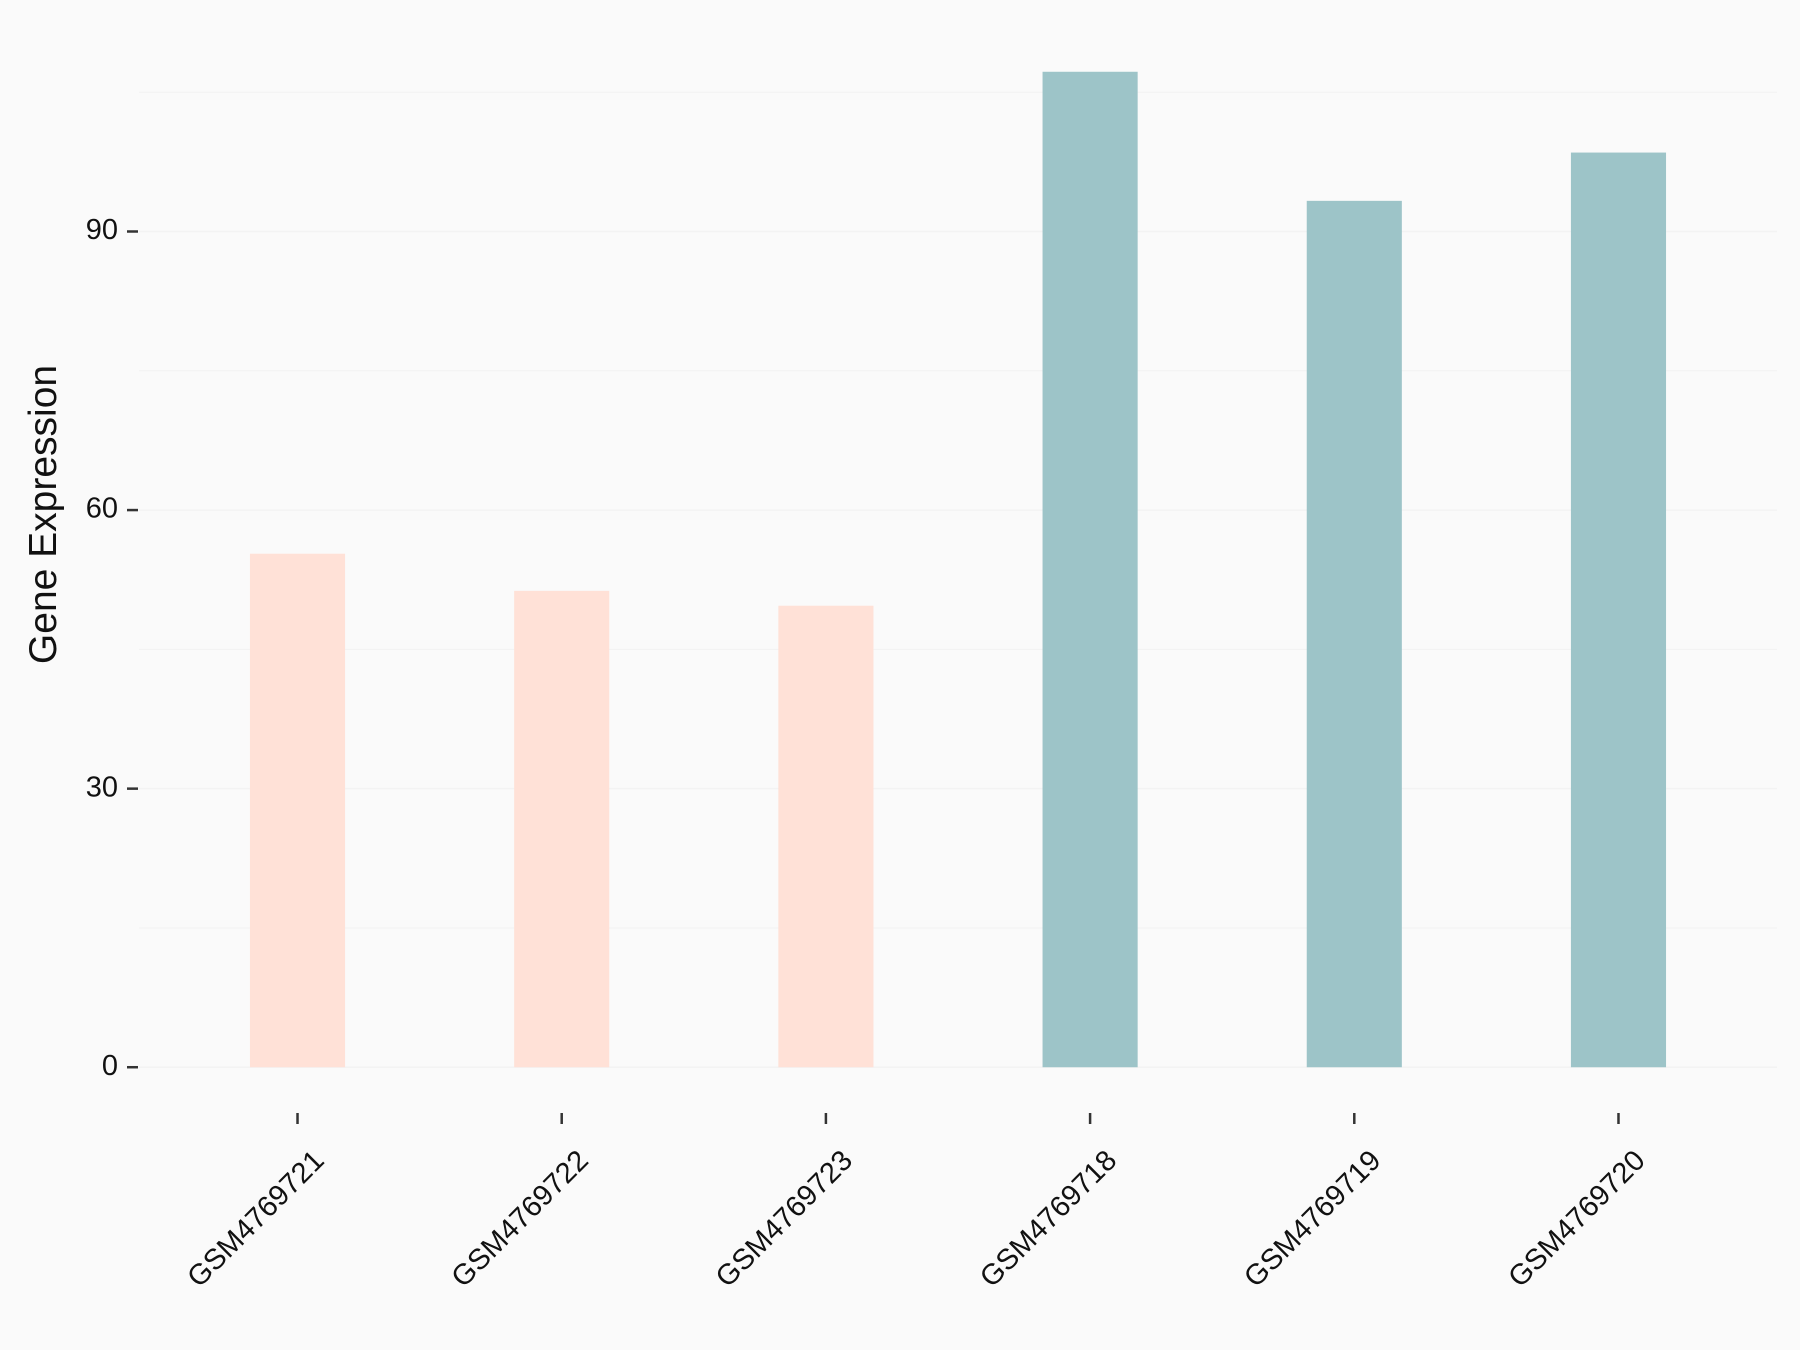 The image size is (1800, 1350). I want to click on y-tick-label: 60, so click(102, 509).